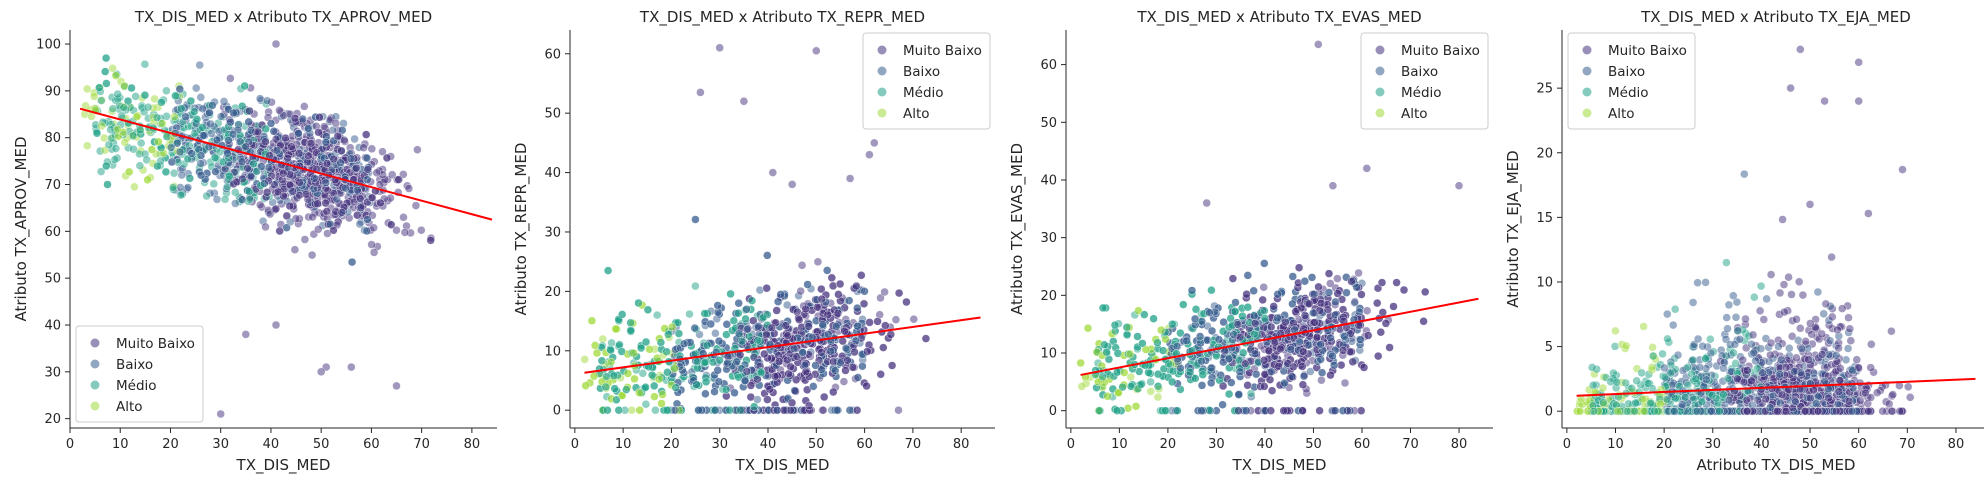  Describe the element at coordinates (521, 229) in the screenshot. I see `y-axis-label: Atributo TX_REPR_MED` at that location.